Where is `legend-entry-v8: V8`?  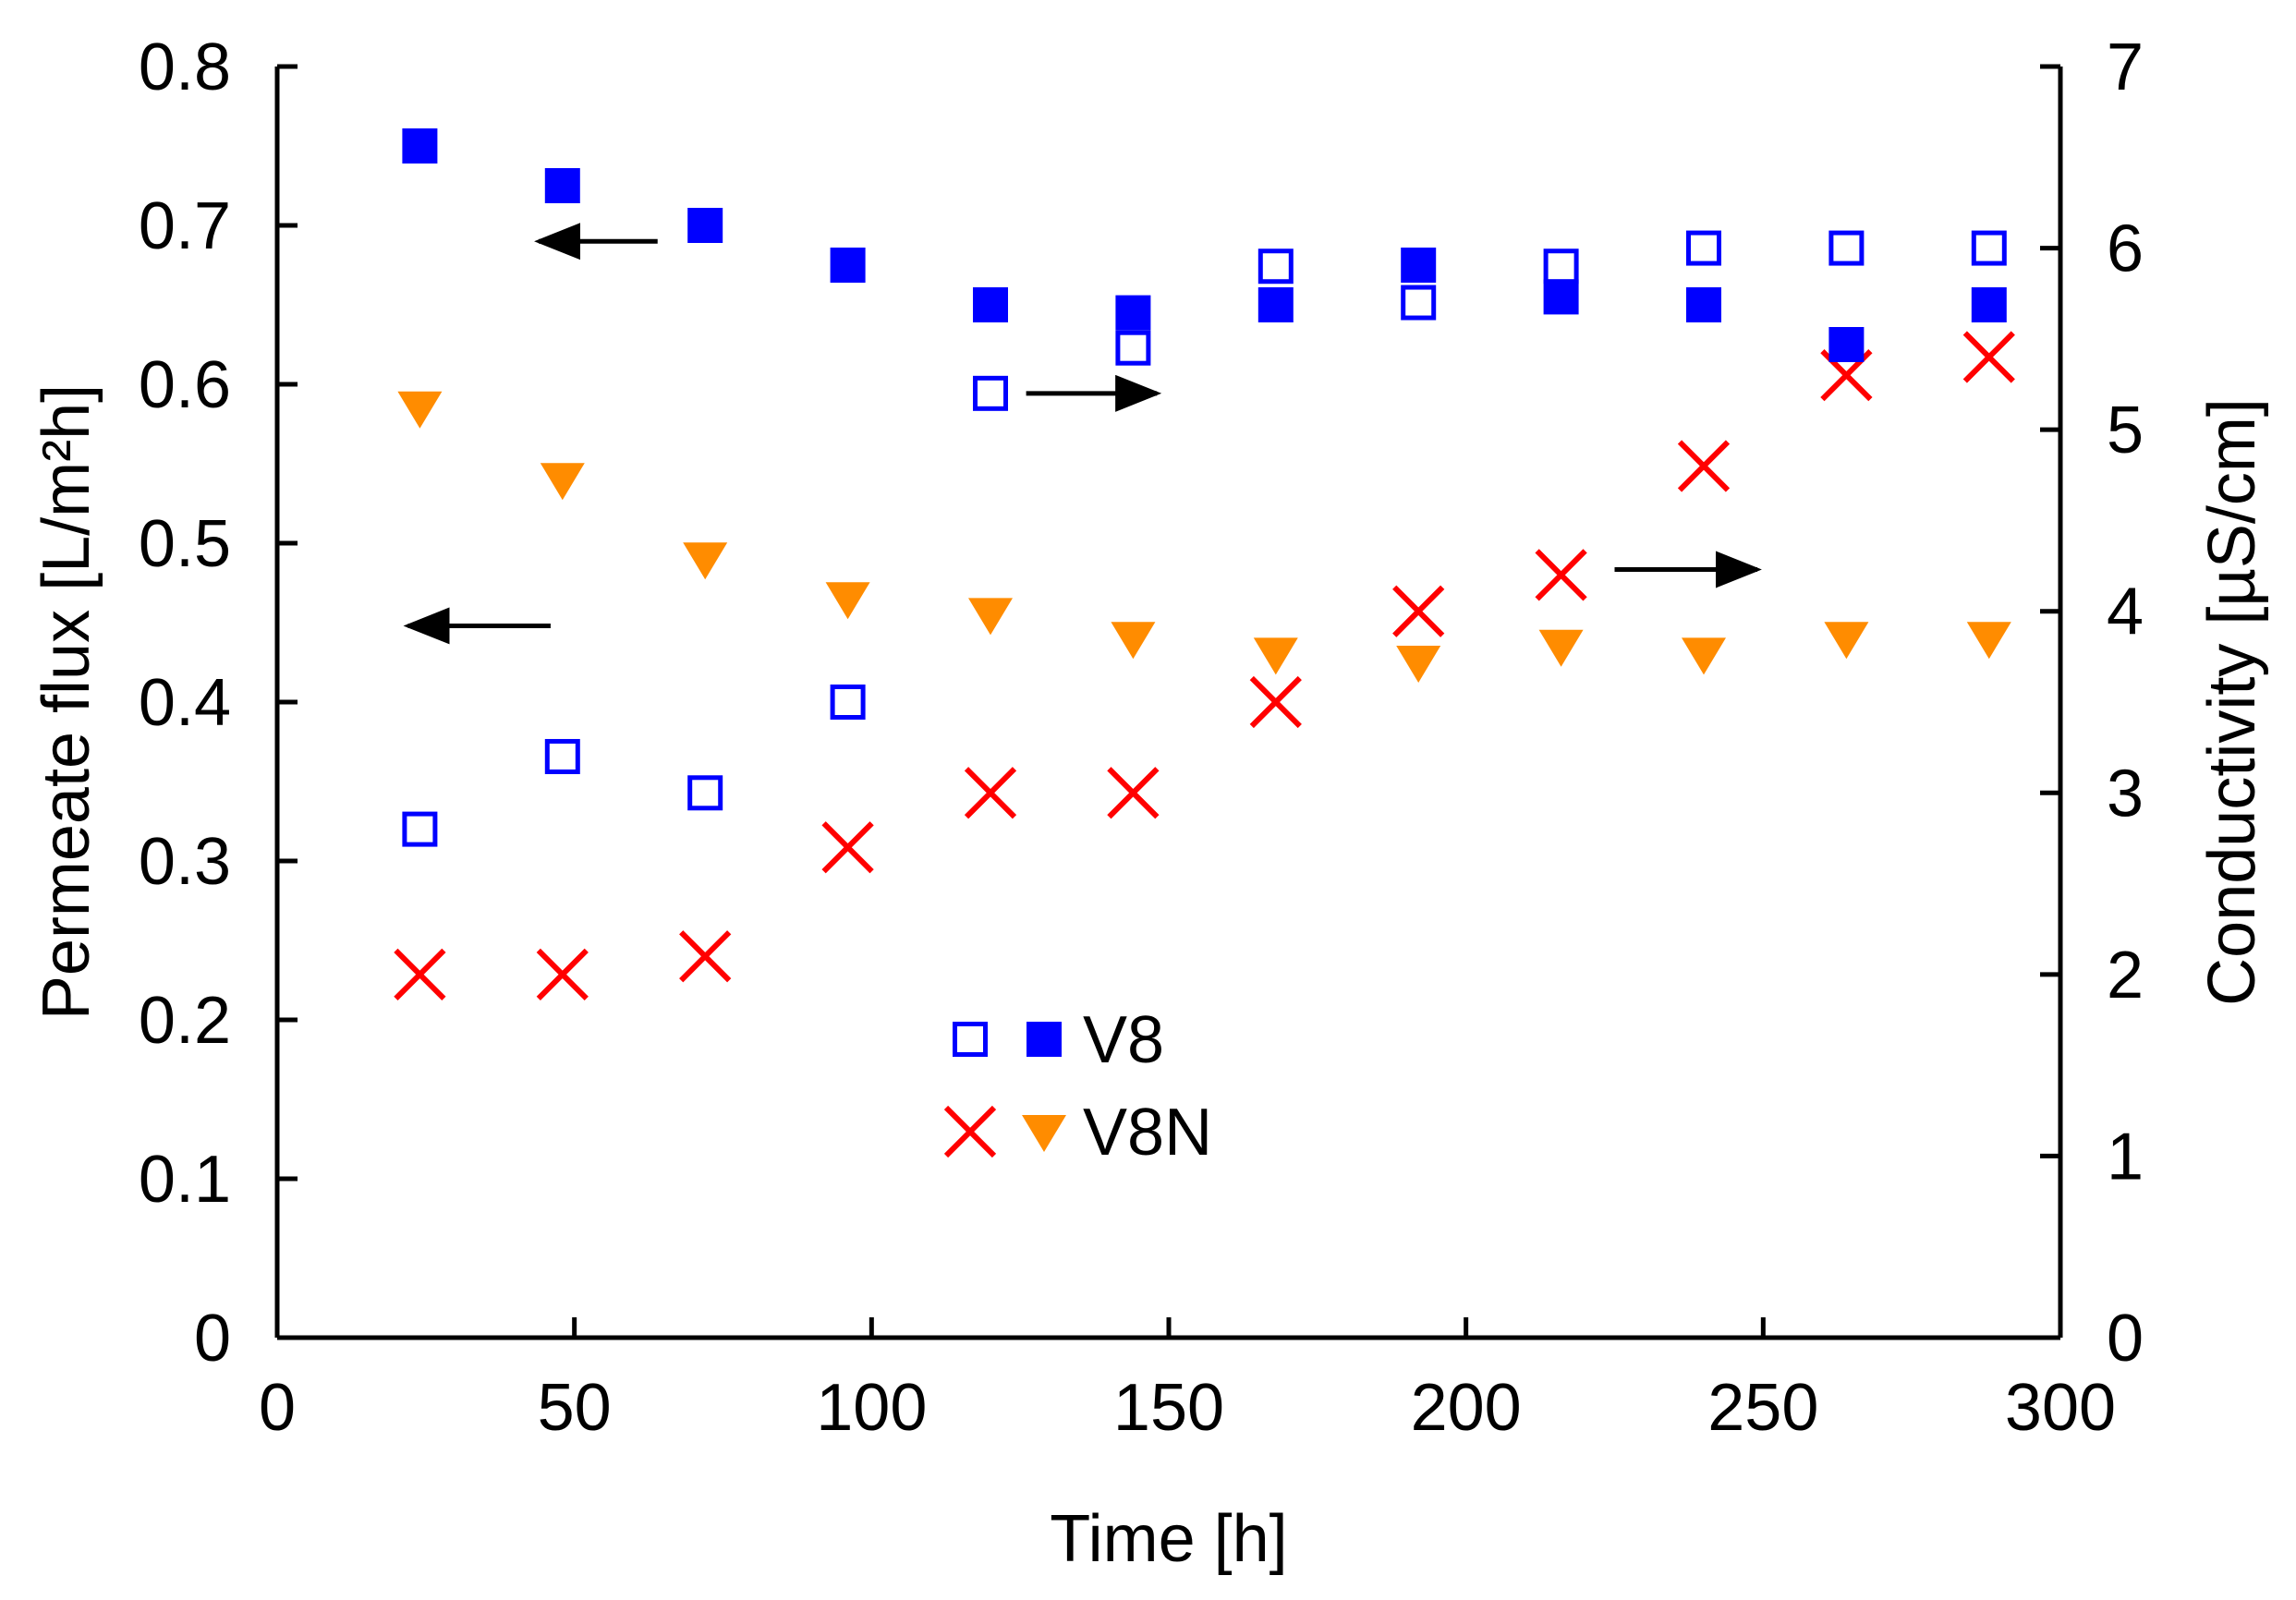 legend-entry-v8: V8 is located at coordinates (1058, 1040).